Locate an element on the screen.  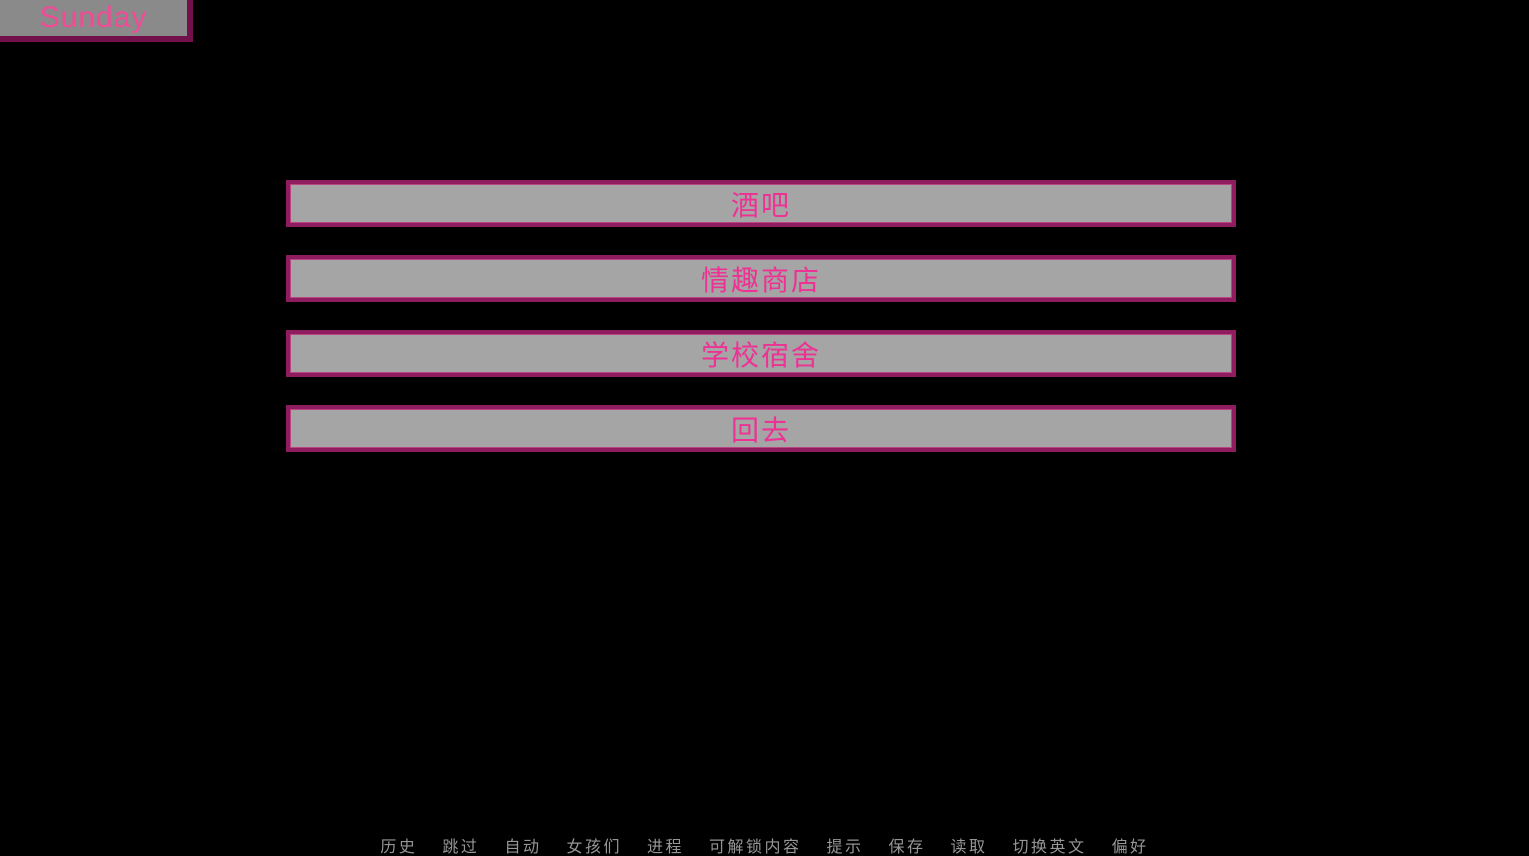
quickmenu-load: 读取 is located at coordinates (969, 847).